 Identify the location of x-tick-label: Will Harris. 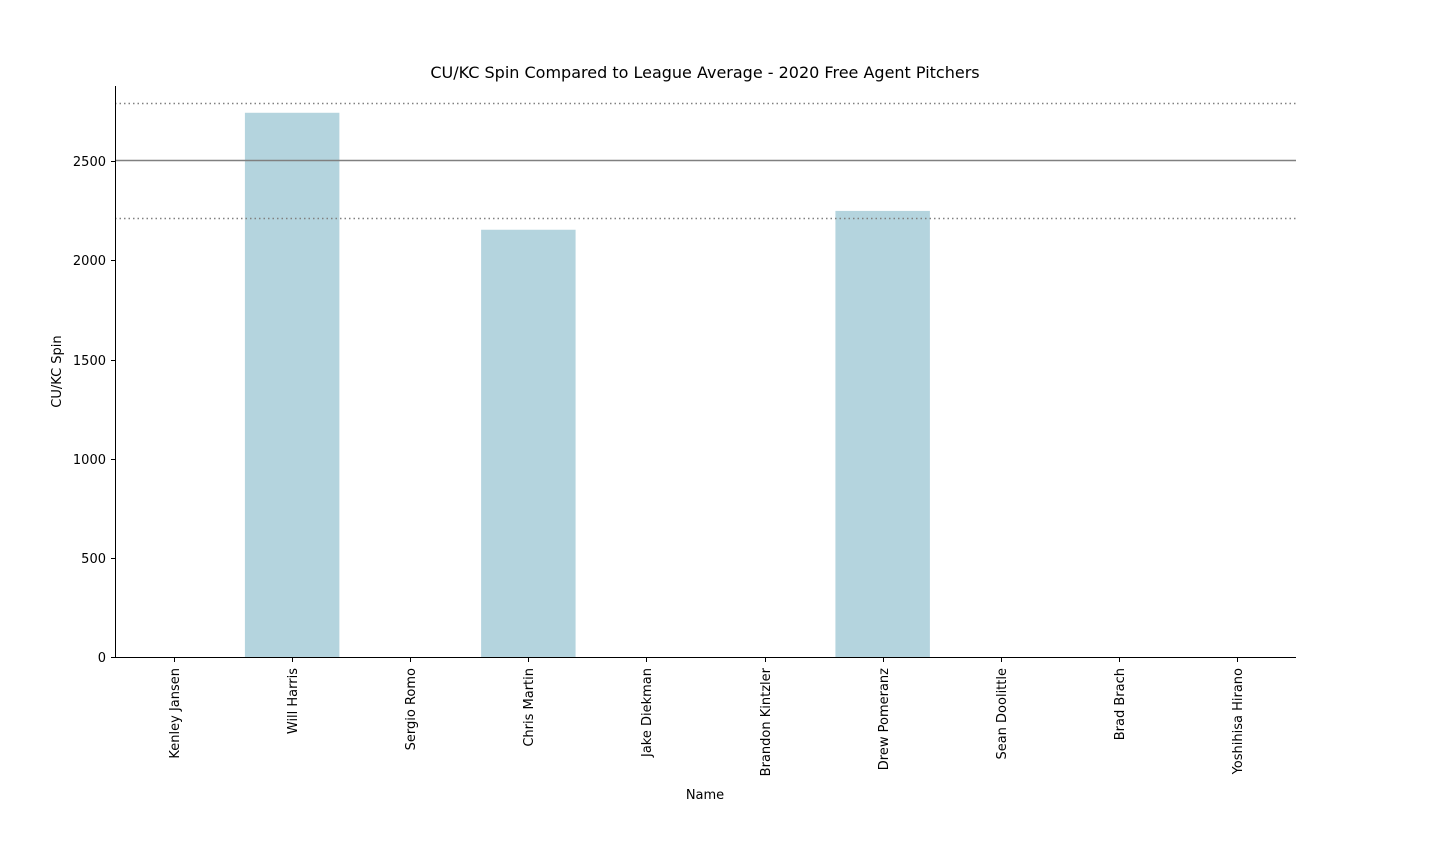
(293, 701).